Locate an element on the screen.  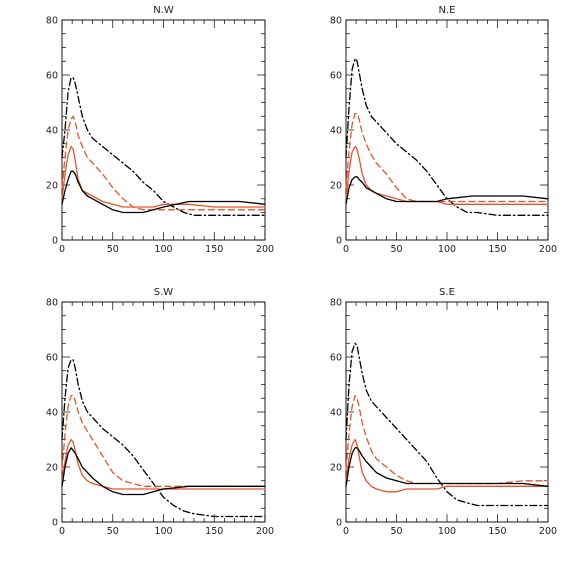
chart-title: N.E is located at coordinates (447, 10).